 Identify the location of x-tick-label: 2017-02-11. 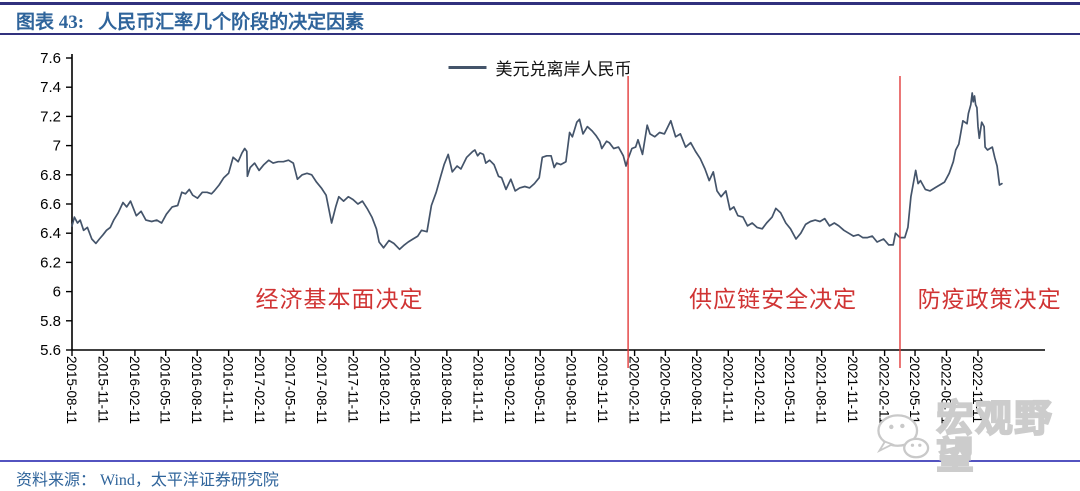
(259, 390).